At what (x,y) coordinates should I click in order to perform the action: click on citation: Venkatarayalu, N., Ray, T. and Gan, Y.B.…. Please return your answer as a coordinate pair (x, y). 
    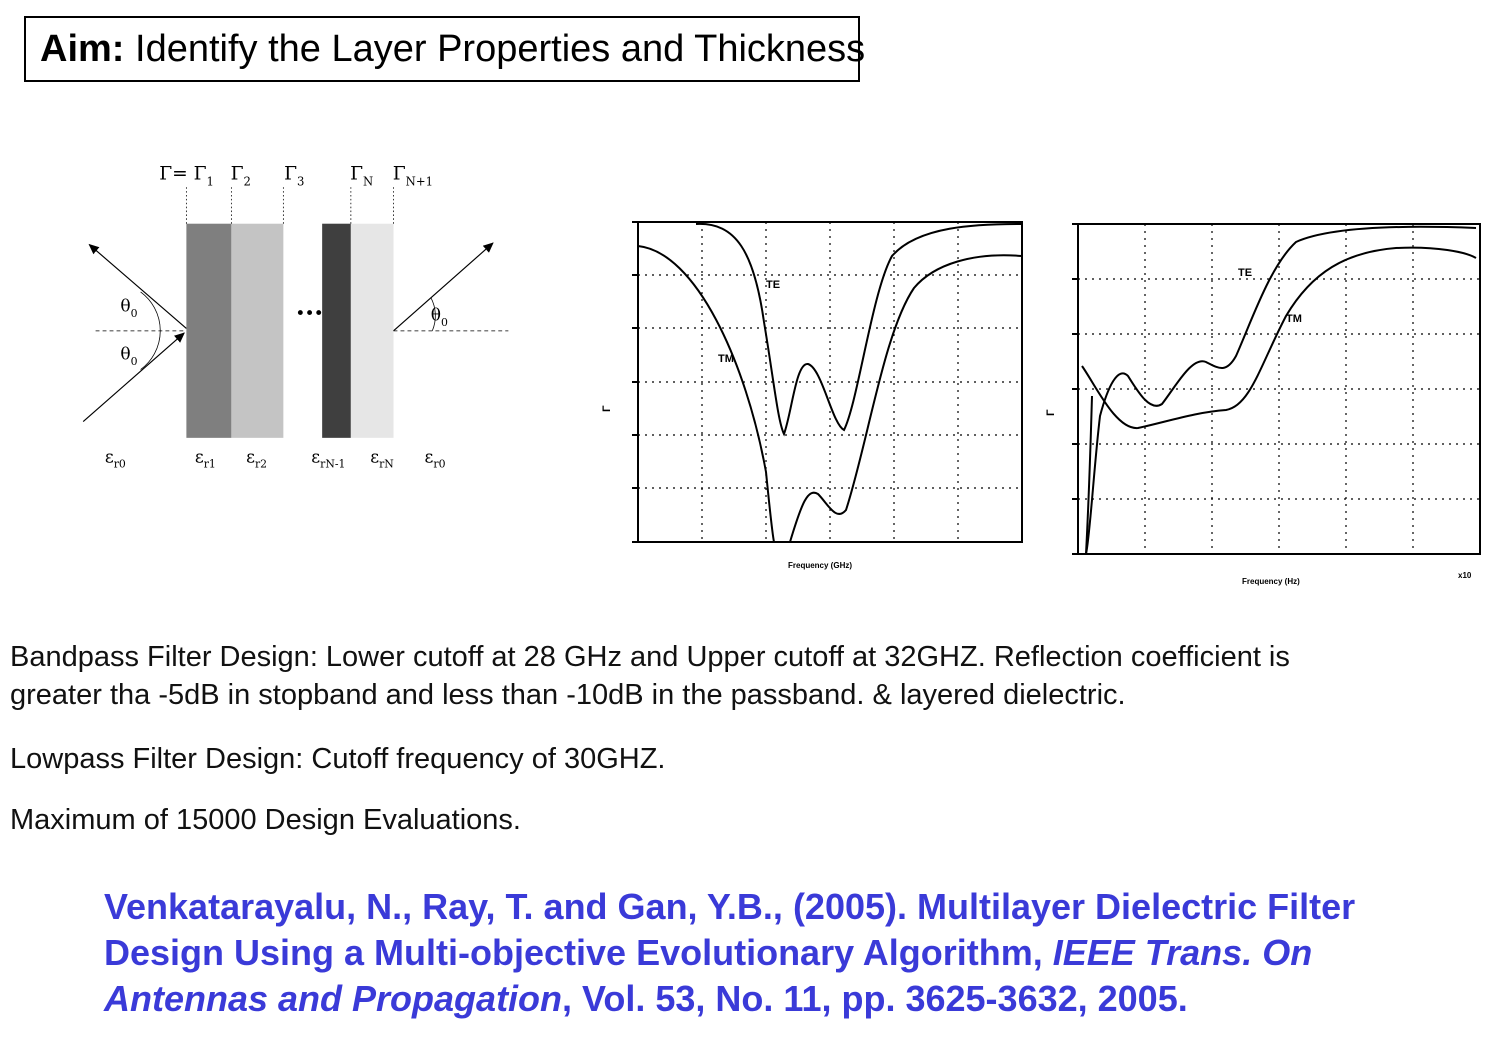
    Looking at the image, I should click on (764, 953).